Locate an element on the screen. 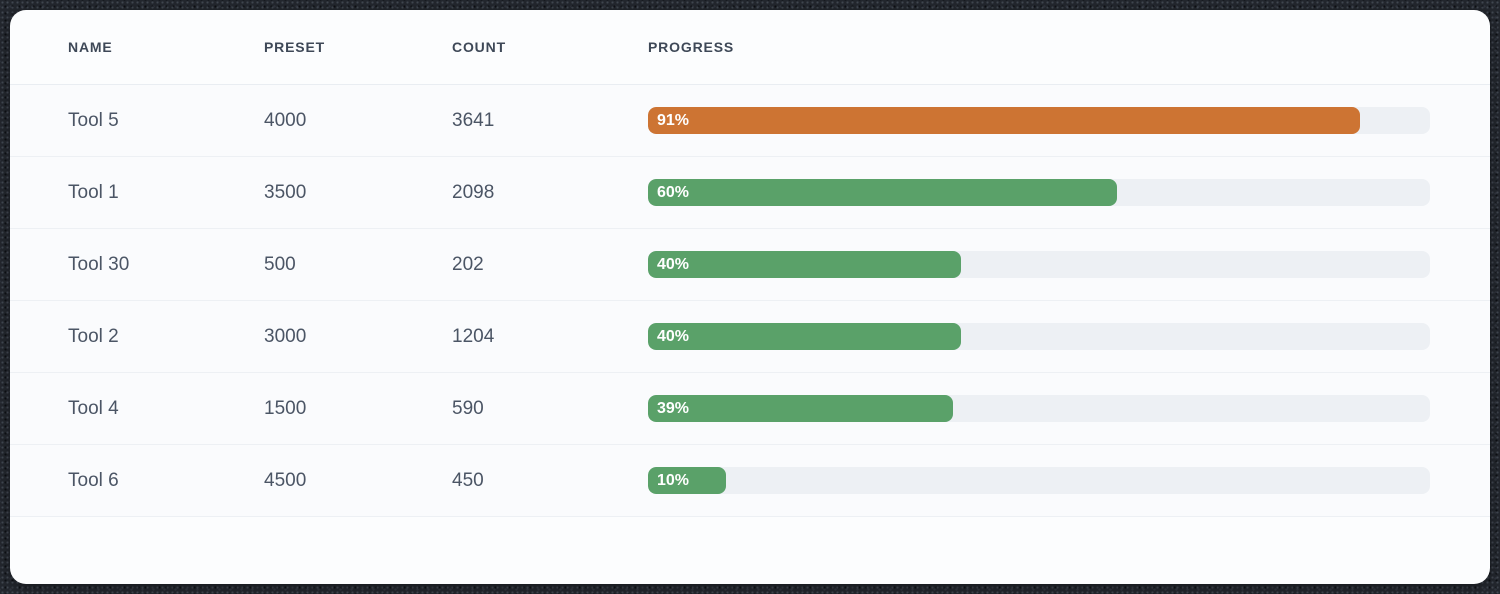  cell-name: Tool 30 is located at coordinates (99, 264).